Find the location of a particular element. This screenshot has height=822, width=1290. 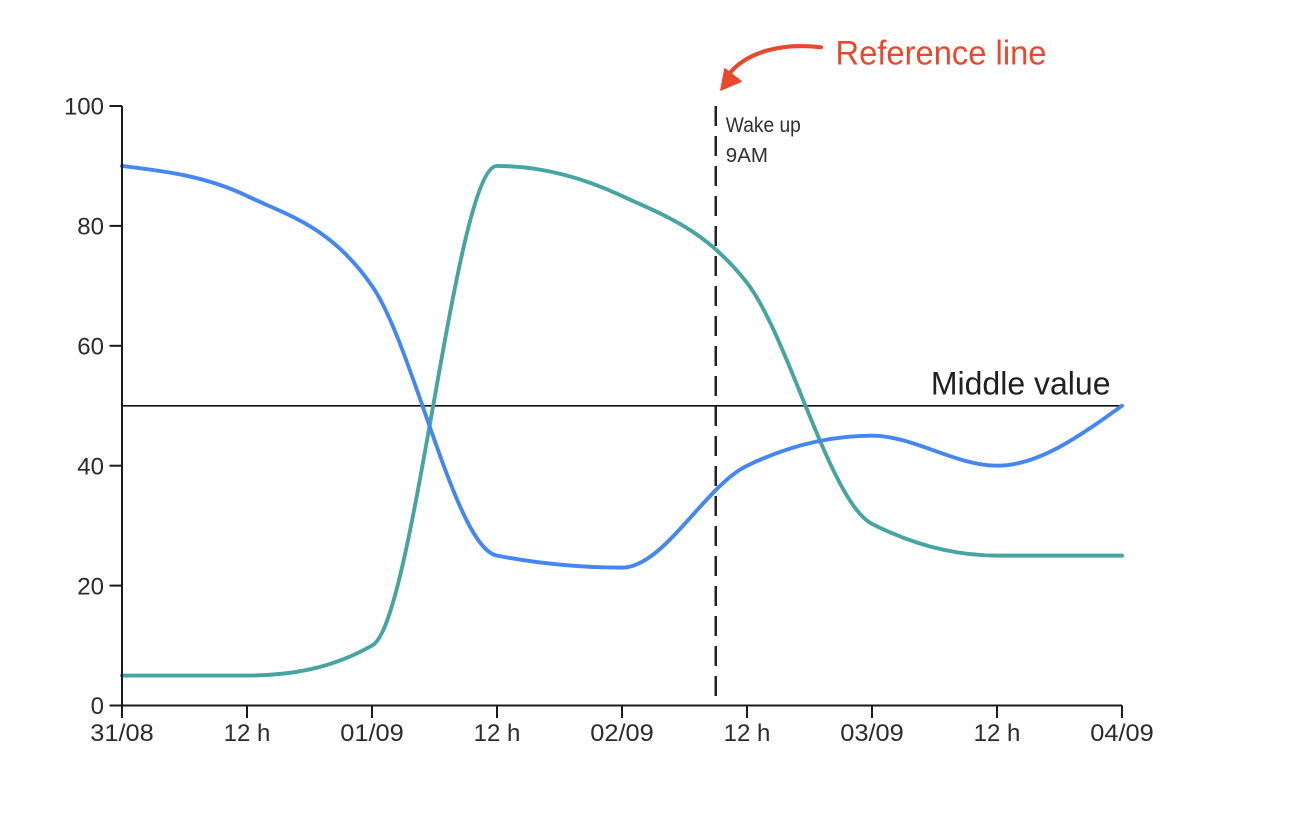

svg-text: Middle value is located at coordinates (1021, 384).